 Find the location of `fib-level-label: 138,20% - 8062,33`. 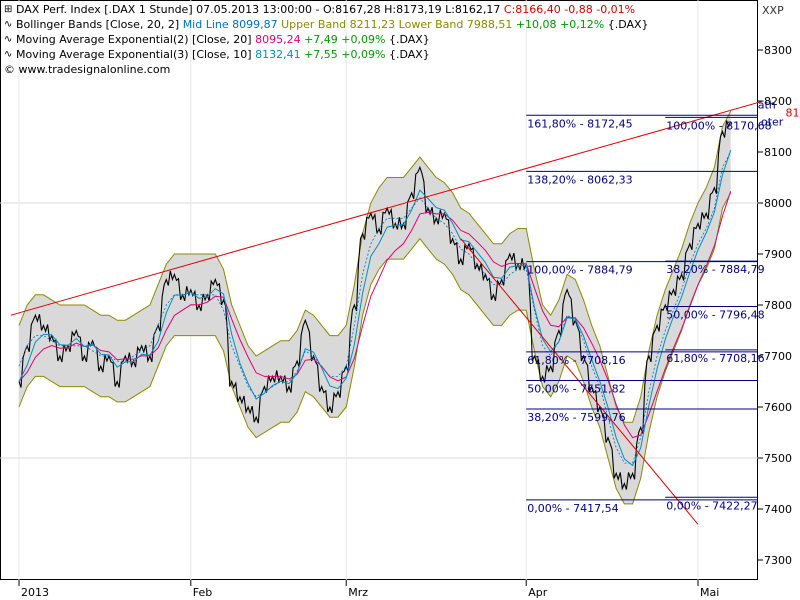

fib-level-label: 138,20% - 8062,33 is located at coordinates (579, 179).